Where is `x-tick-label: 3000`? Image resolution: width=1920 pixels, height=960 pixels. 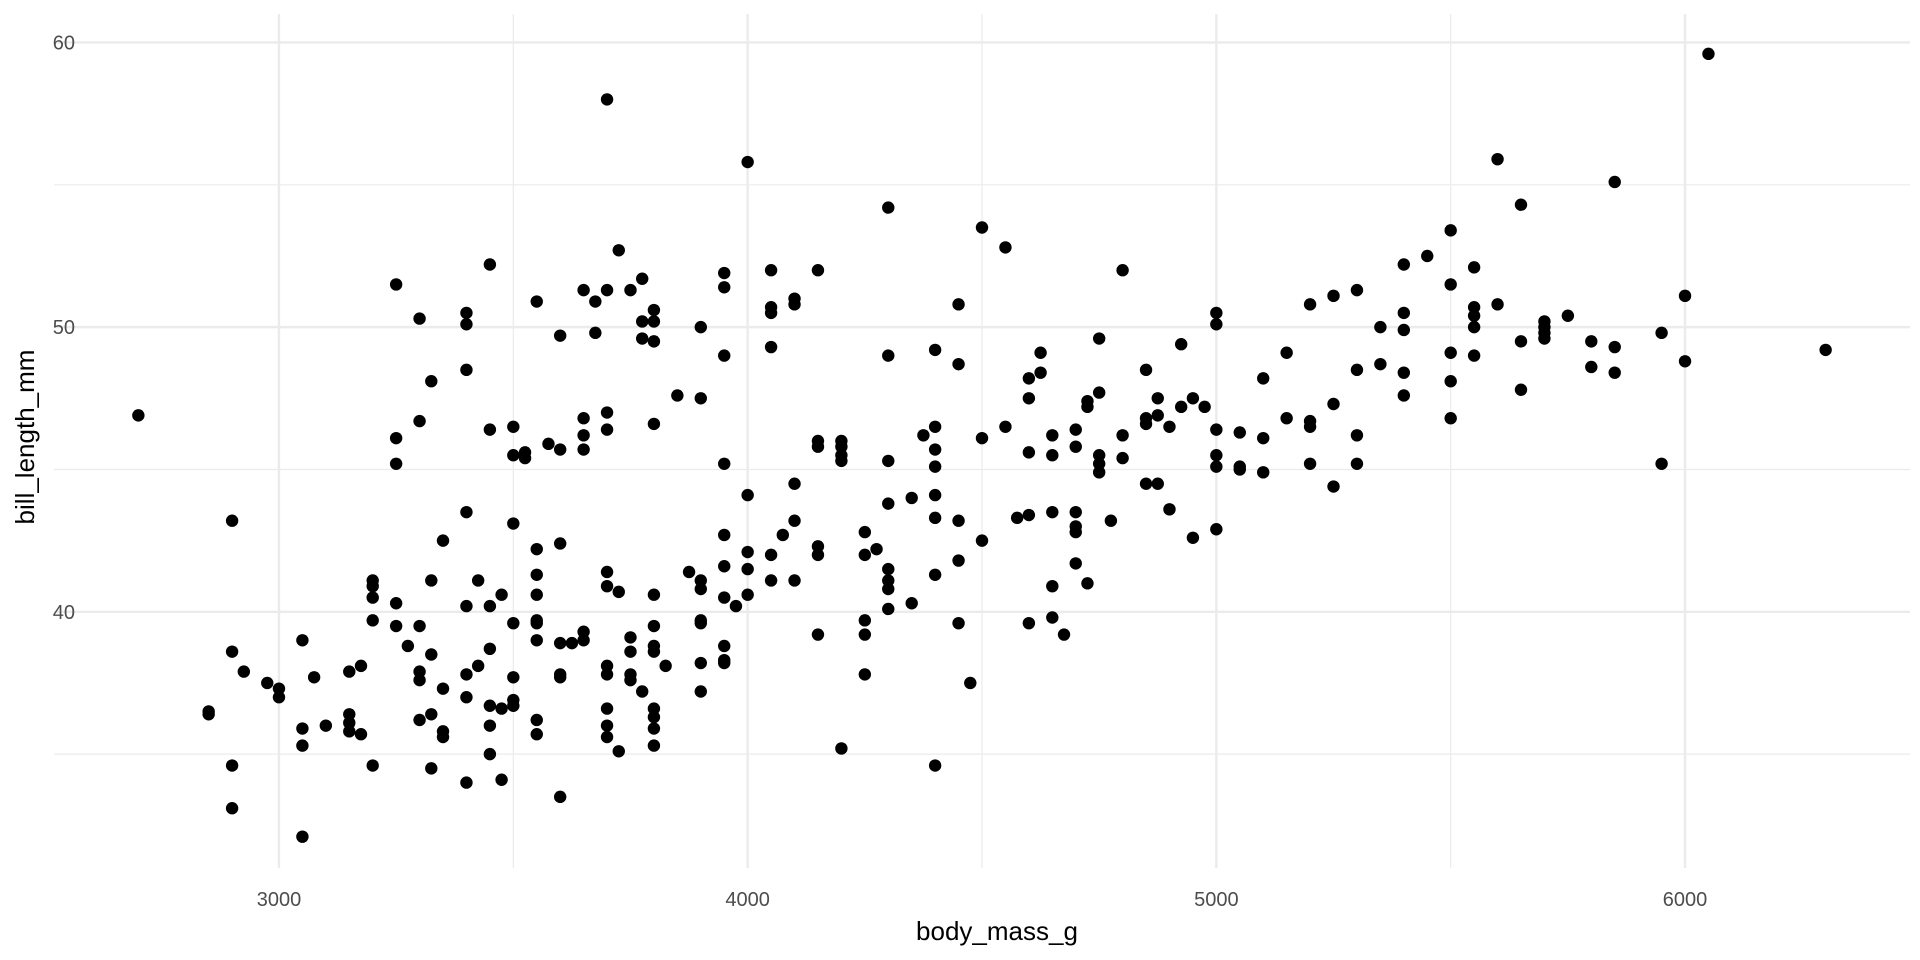 x-tick-label: 3000 is located at coordinates (279, 900).